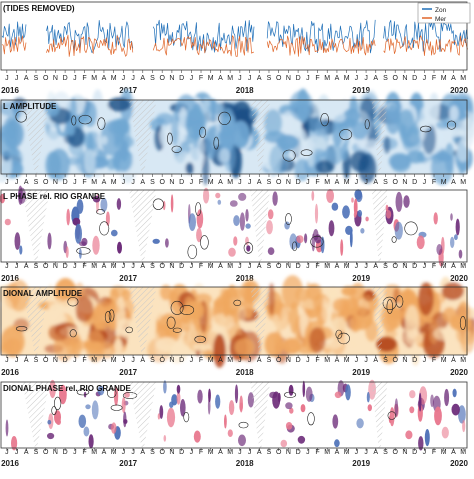 The height and width of the screenshot is (479, 474). What do you see at coordinates (10, 278) in the screenshot?
I see `year-label: 2016` at bounding box center [10, 278].